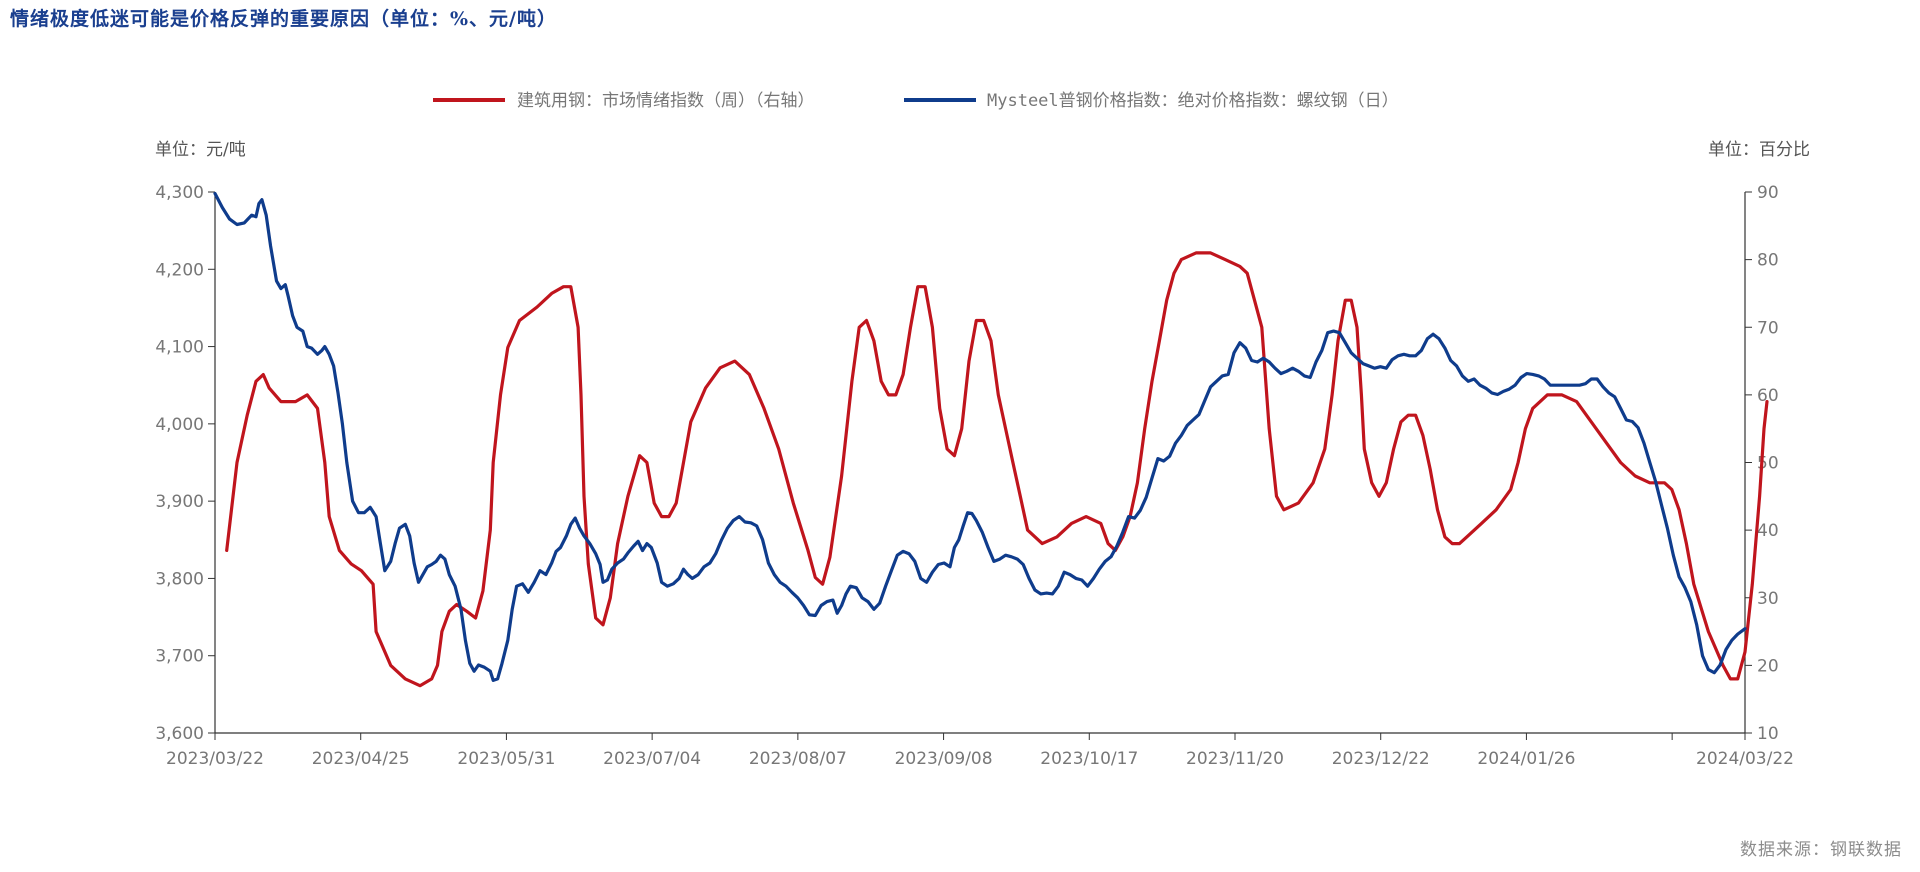  Describe the element at coordinates (666, 101) in the screenshot. I see `legend-label-sentiment: 建筑用钢：市场情绪指数（周）（右轴）` at that location.